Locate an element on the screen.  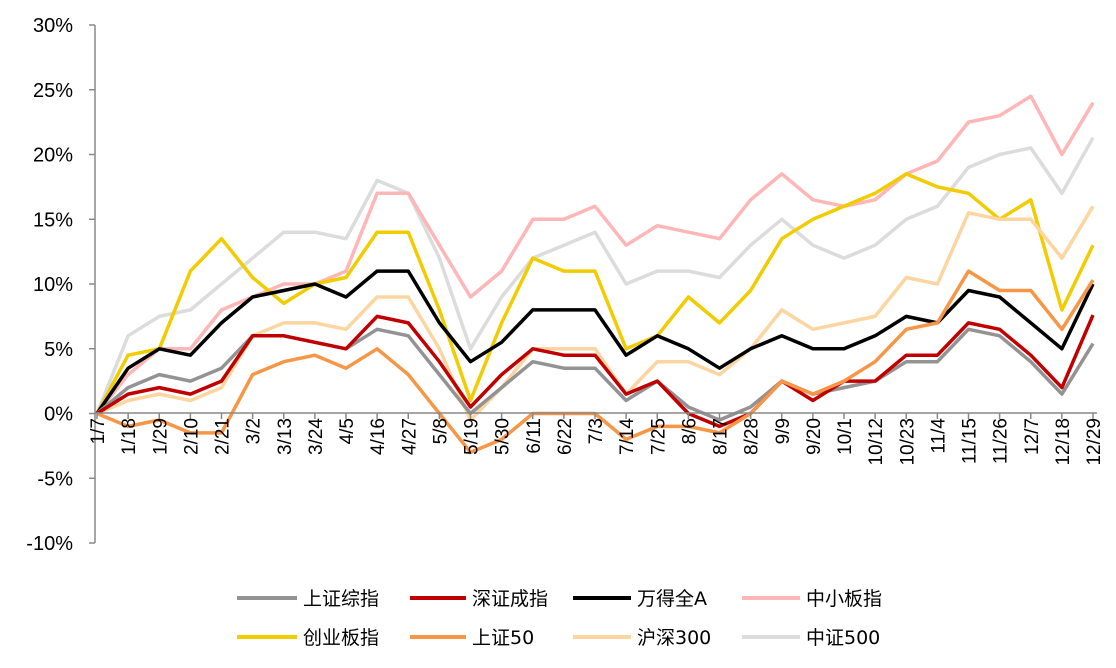
legend-item: 中小板指 is located at coordinates (812, 599).